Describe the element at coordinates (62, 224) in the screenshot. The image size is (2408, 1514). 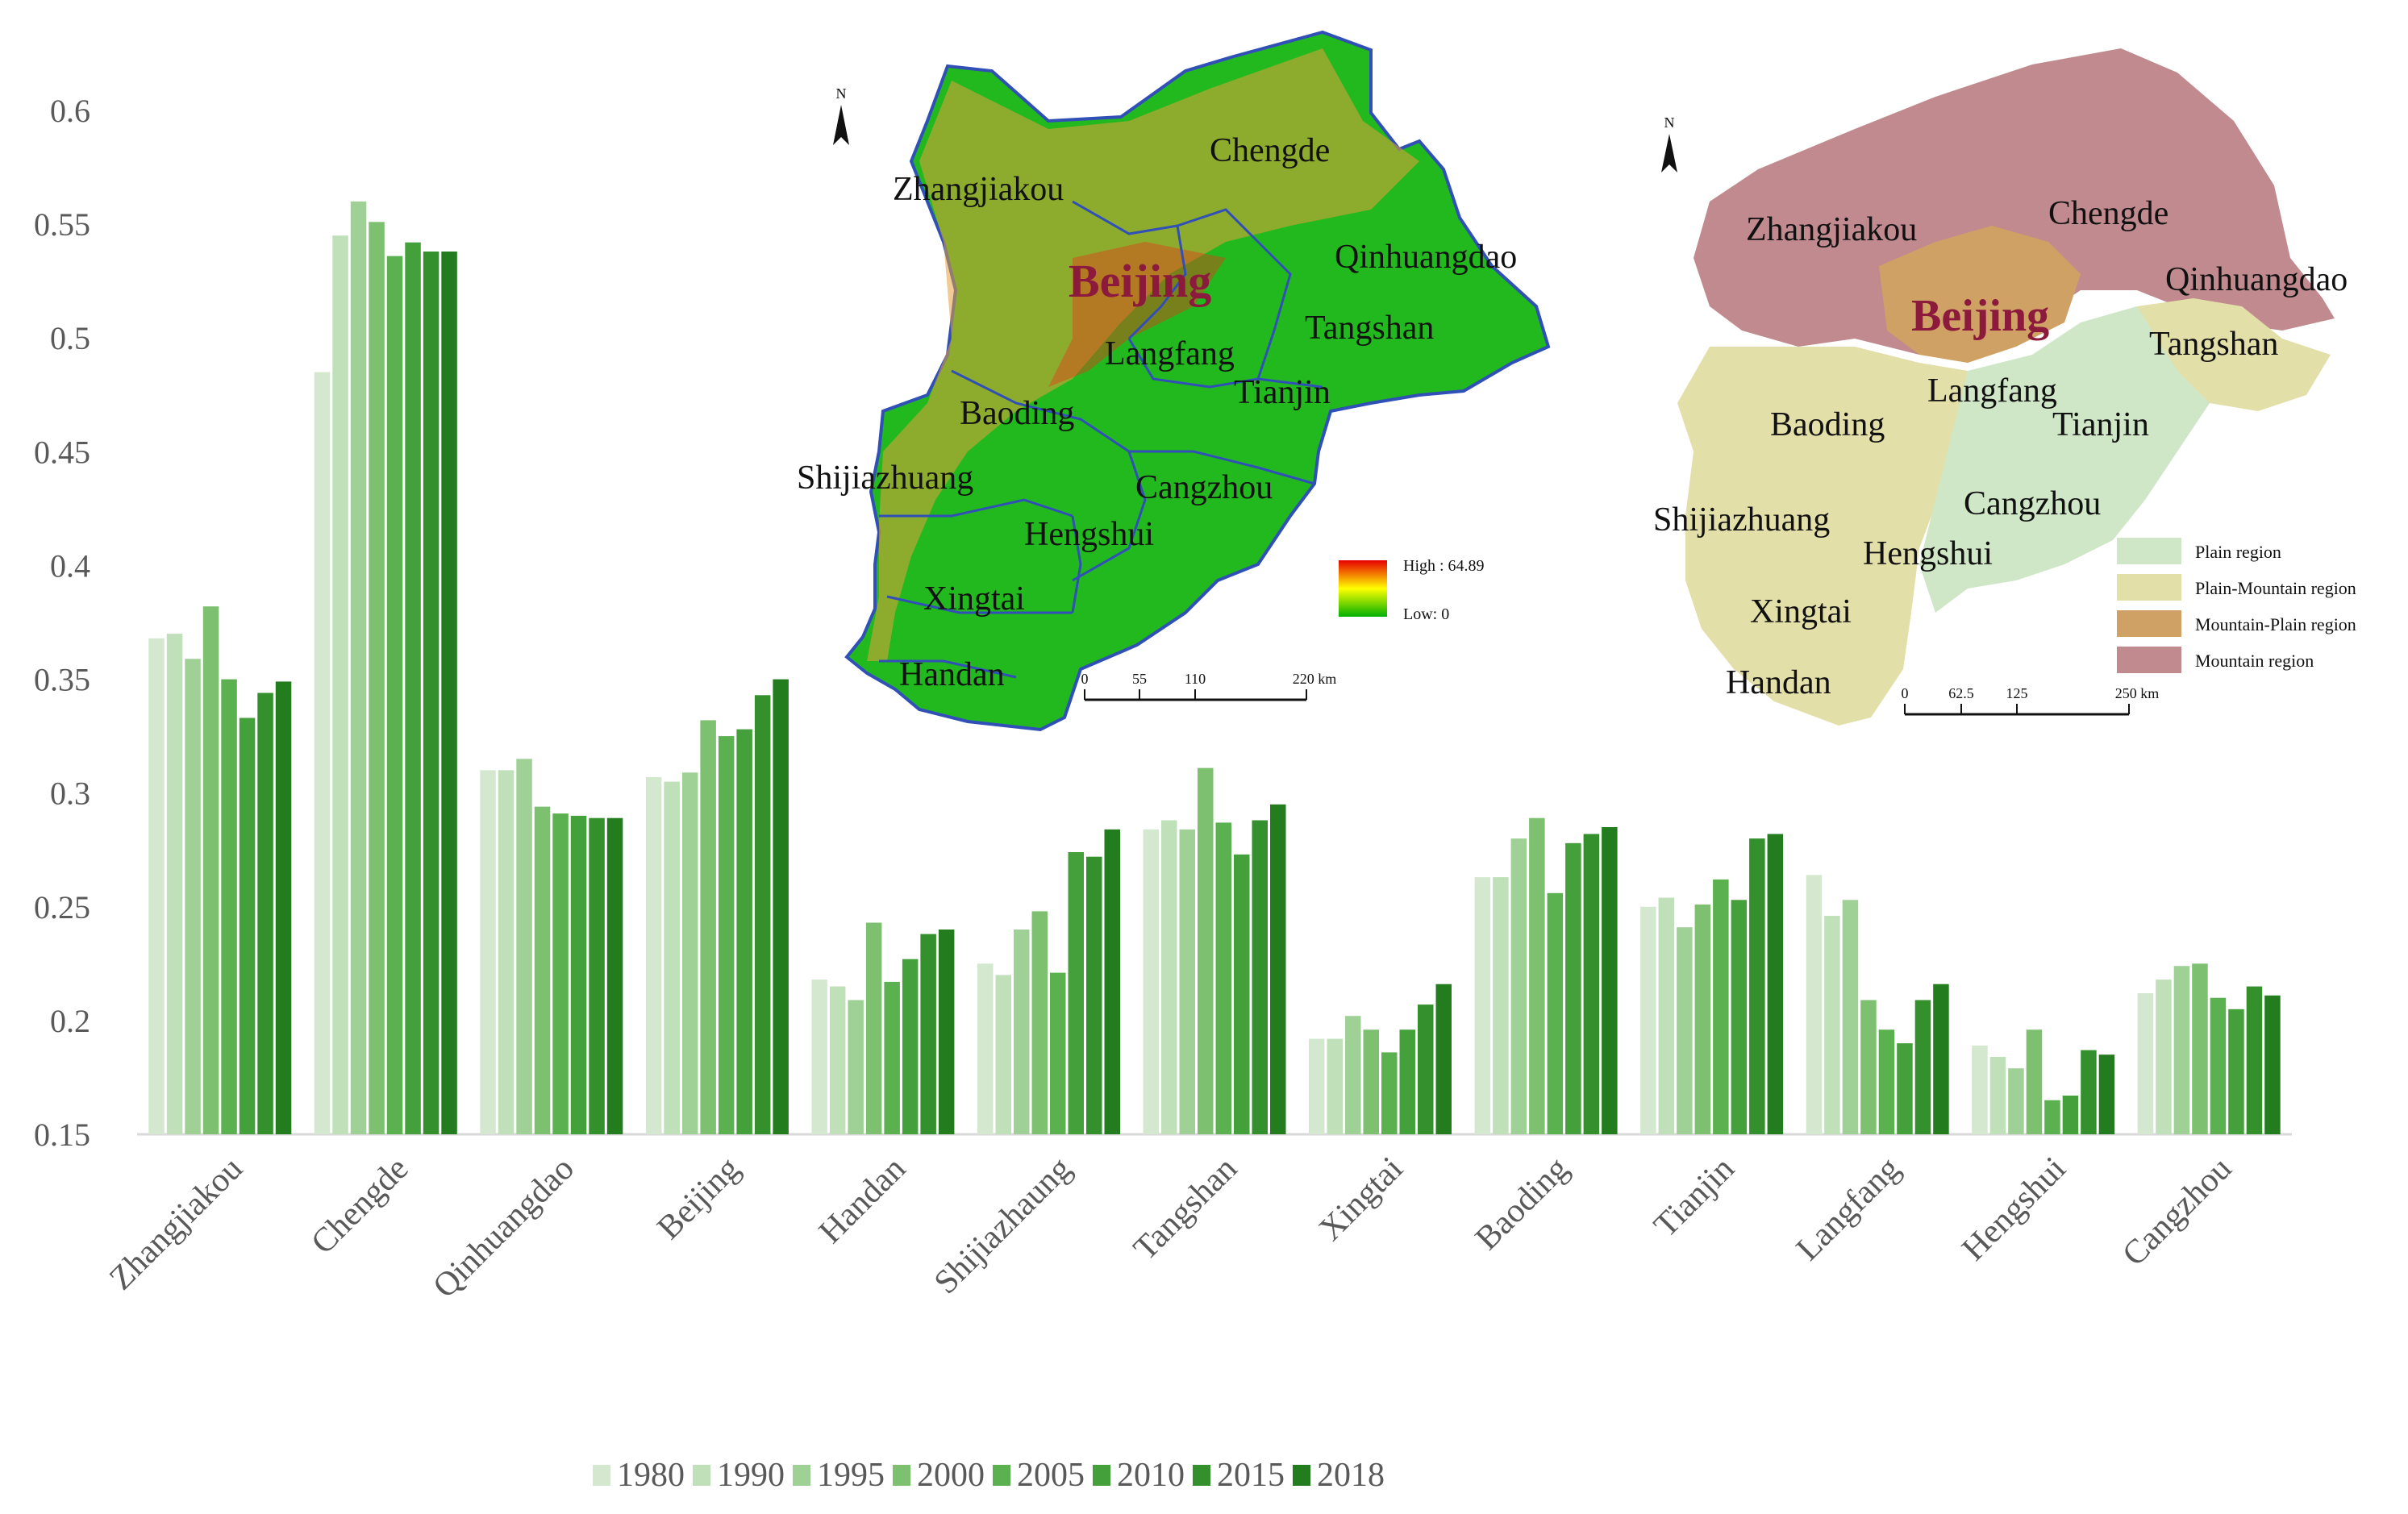
I see `y-tick-label: 0.55` at that location.